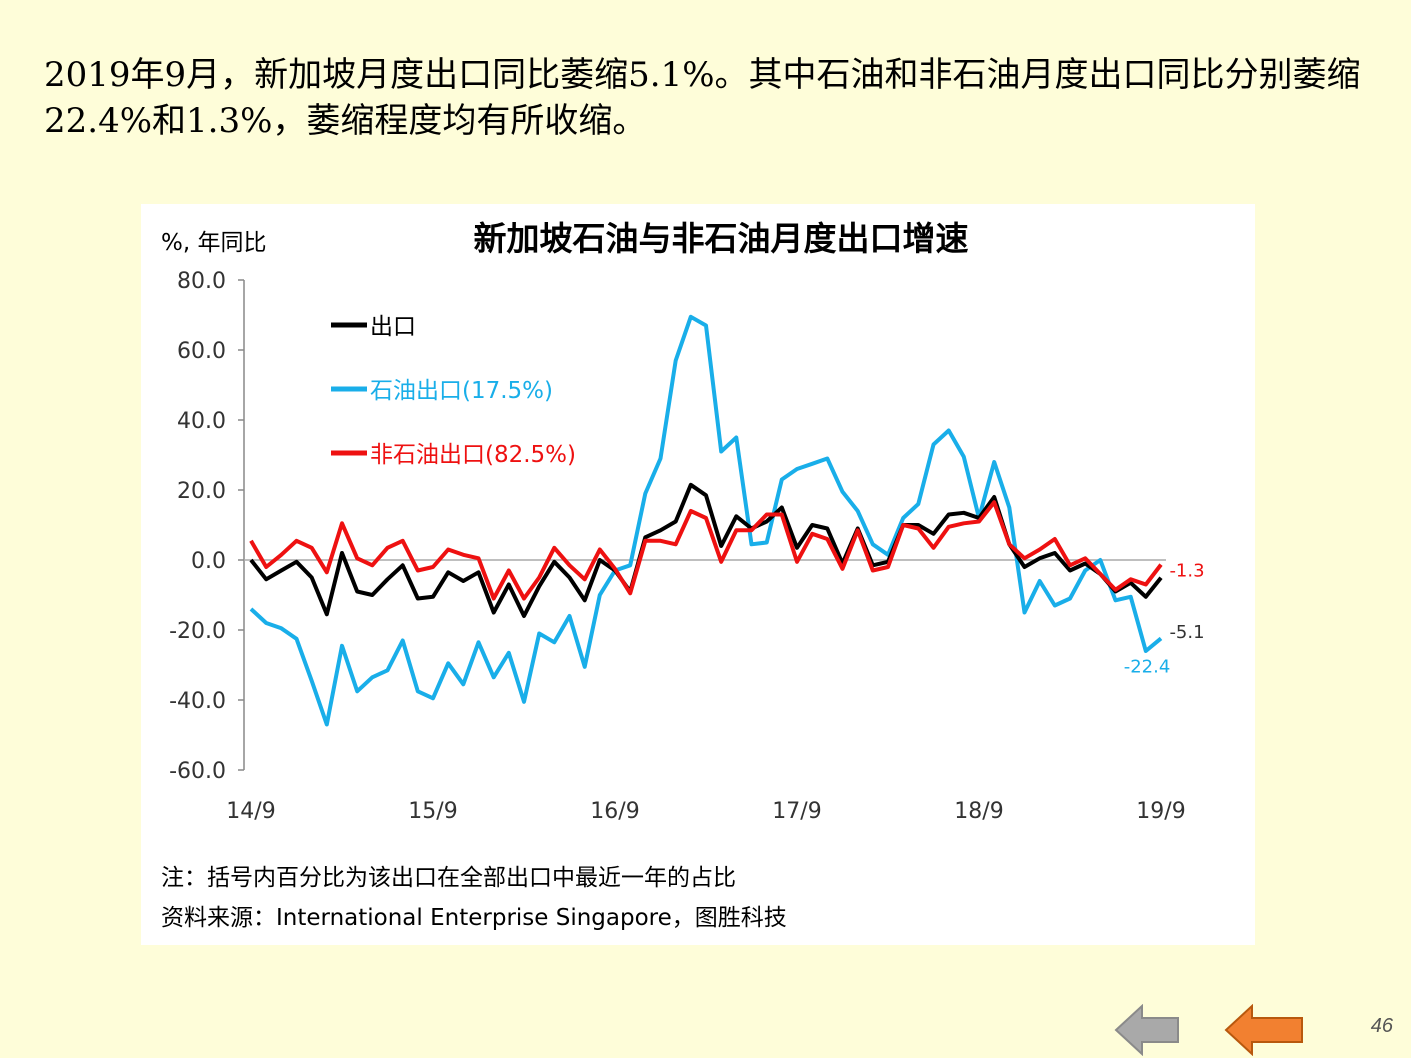  Describe the element at coordinates (1381, 1026) in the screenshot. I see `page-number: 46` at that location.